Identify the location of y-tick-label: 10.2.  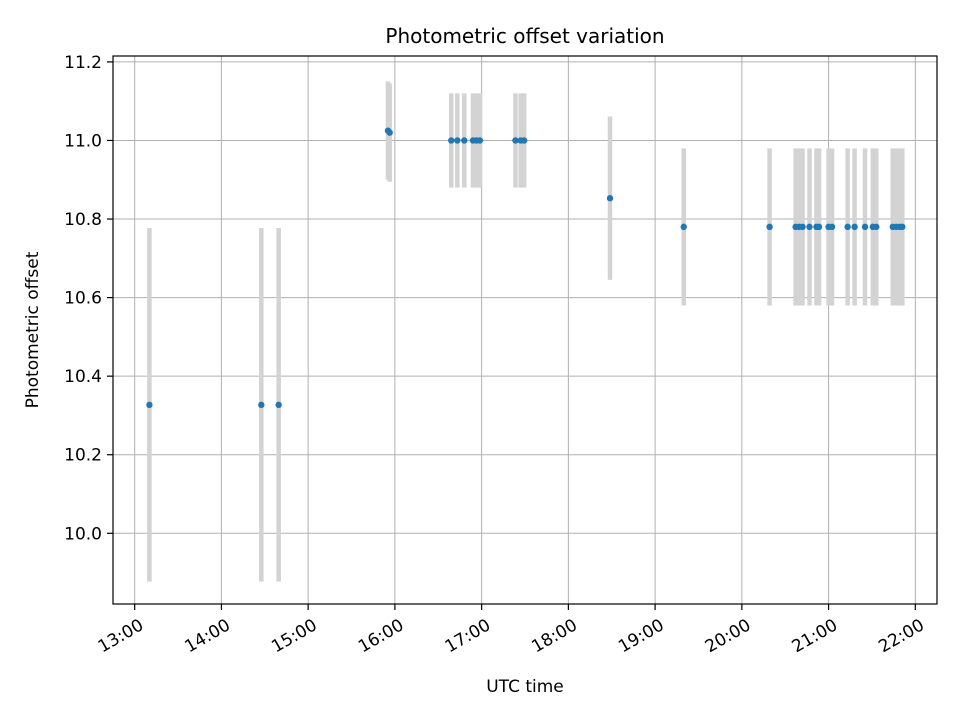
(83, 456).